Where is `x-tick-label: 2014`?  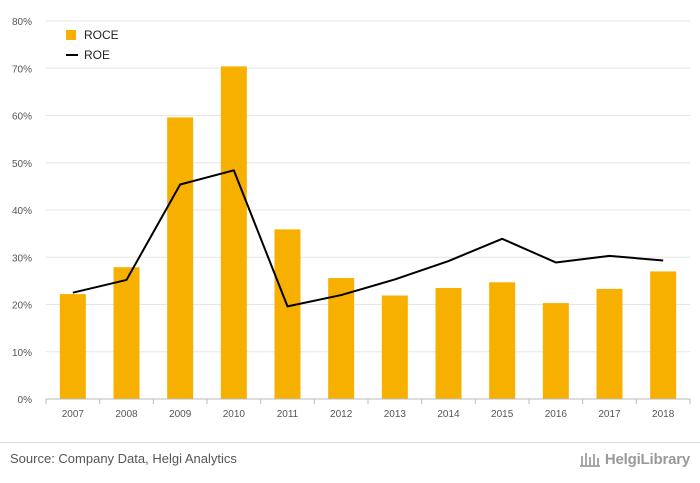 x-tick-label: 2014 is located at coordinates (448, 414).